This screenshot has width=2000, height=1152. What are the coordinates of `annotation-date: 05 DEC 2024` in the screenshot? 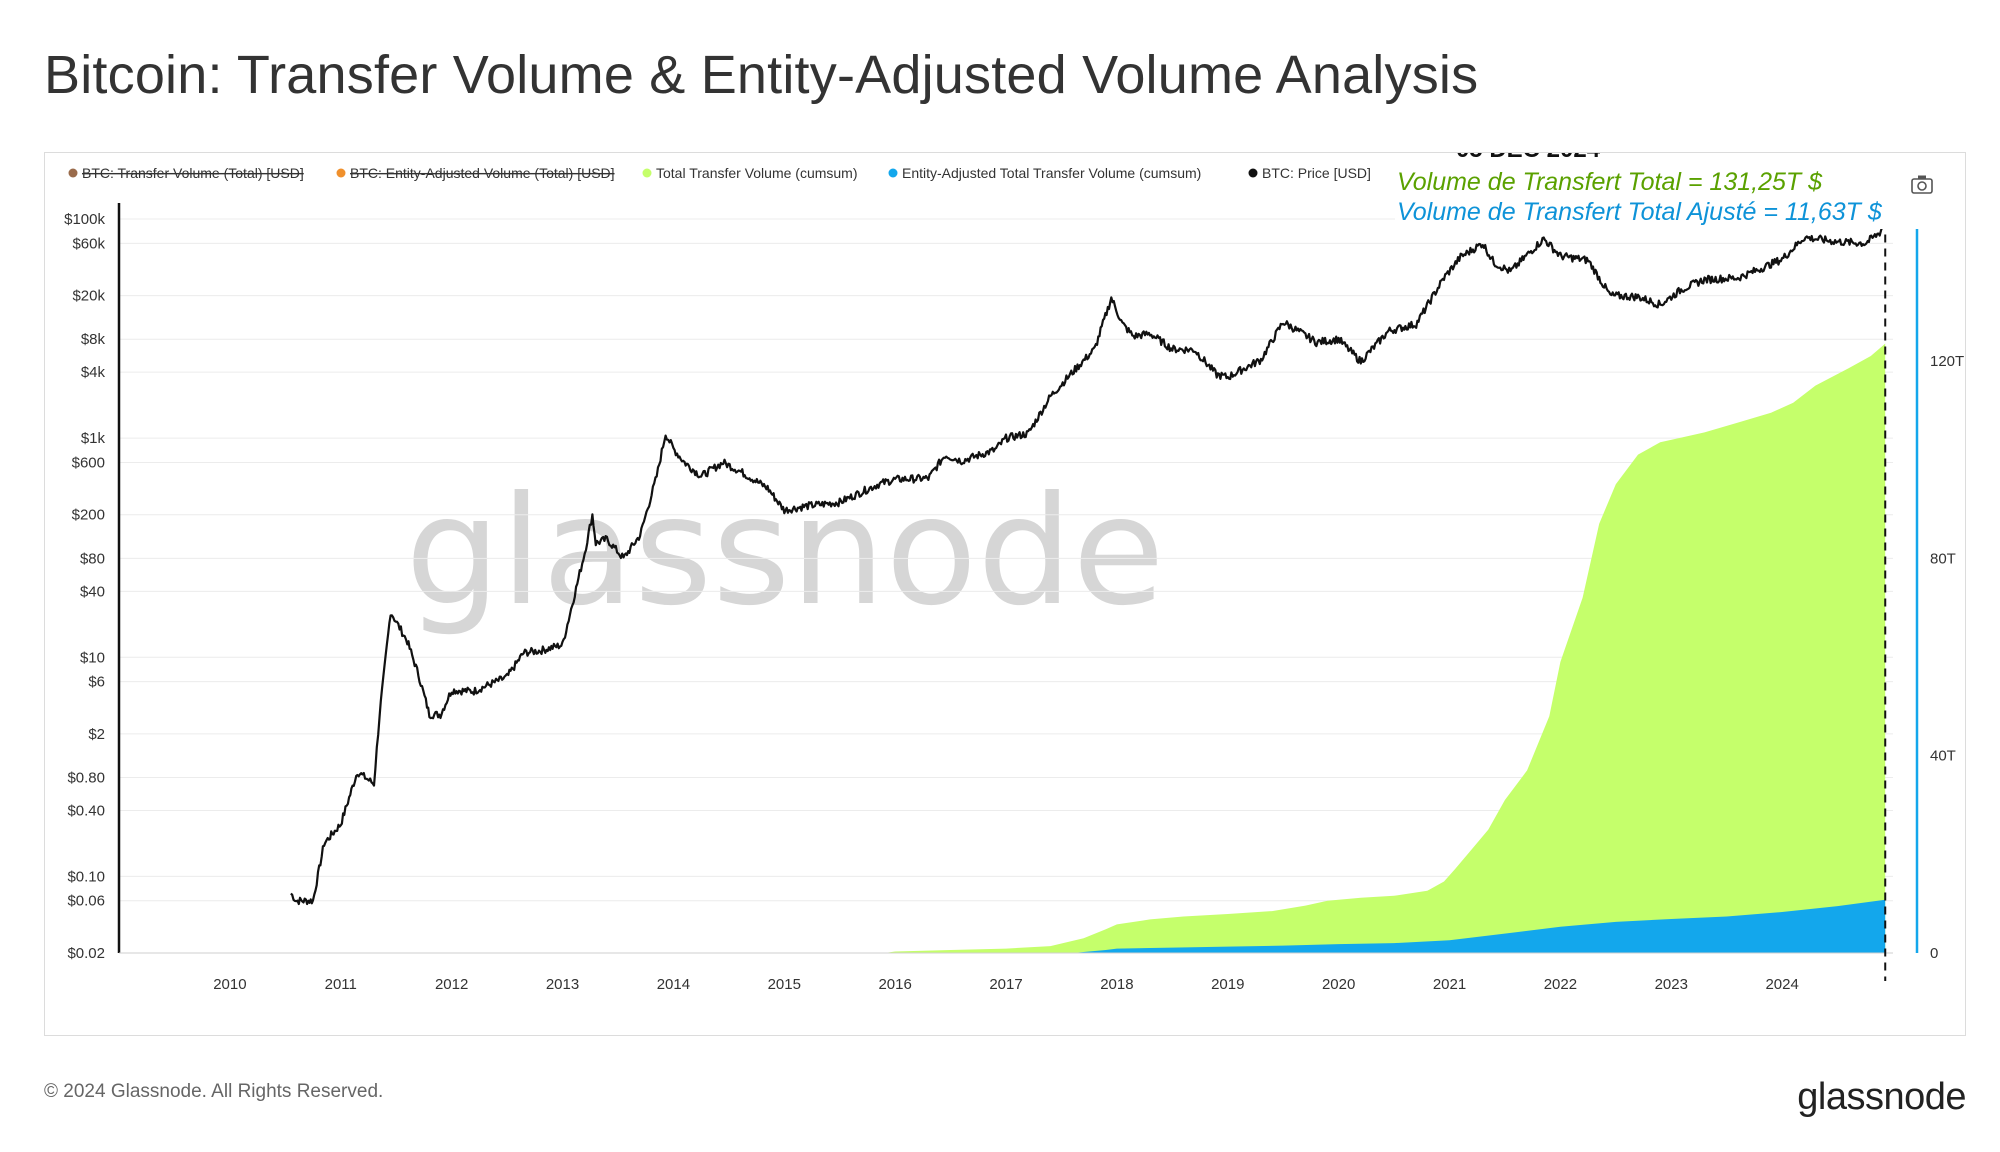 It's located at (1528, 158).